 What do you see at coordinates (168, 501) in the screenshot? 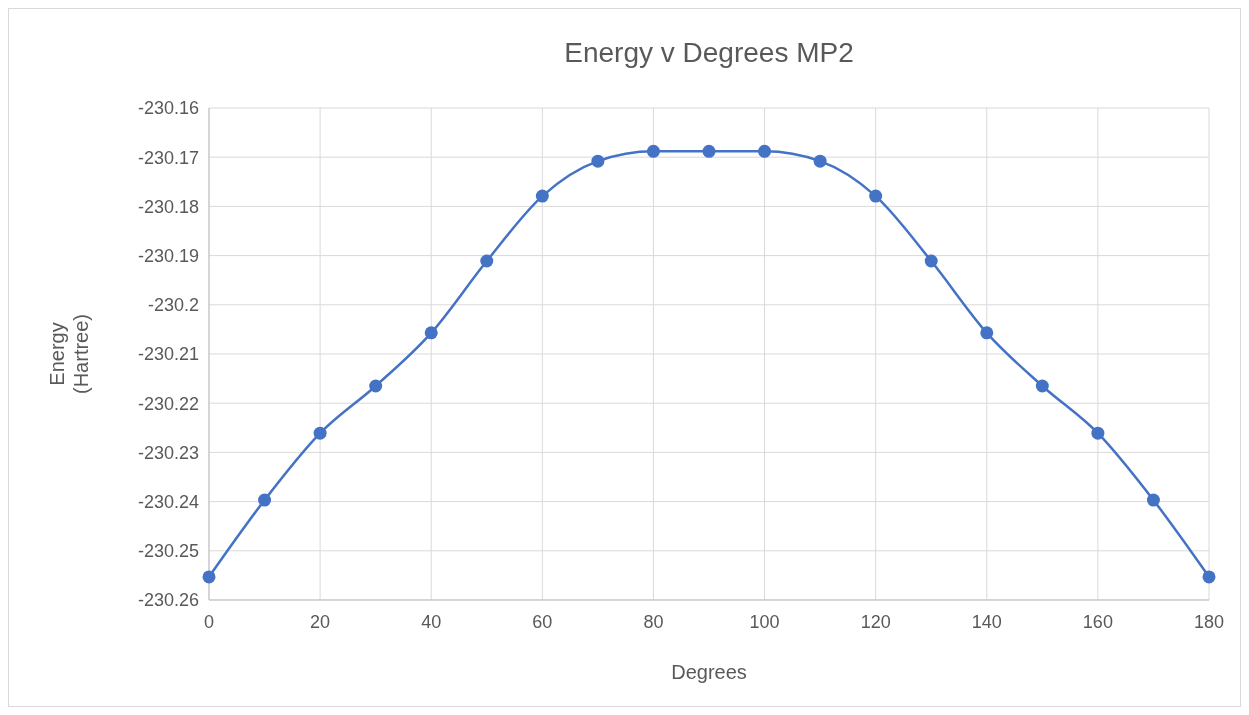
I see `y-tick-label: -230.24` at bounding box center [168, 501].